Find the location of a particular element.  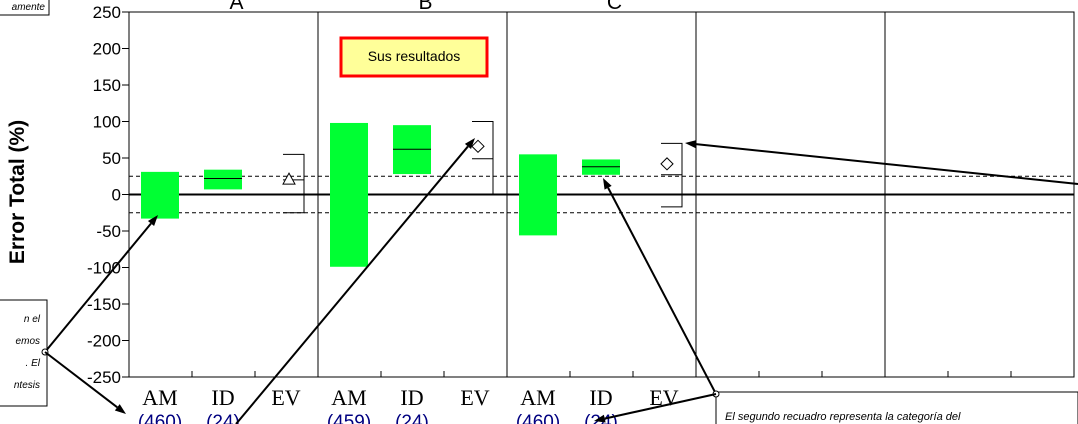

note-text: . El is located at coordinates (33, 363).